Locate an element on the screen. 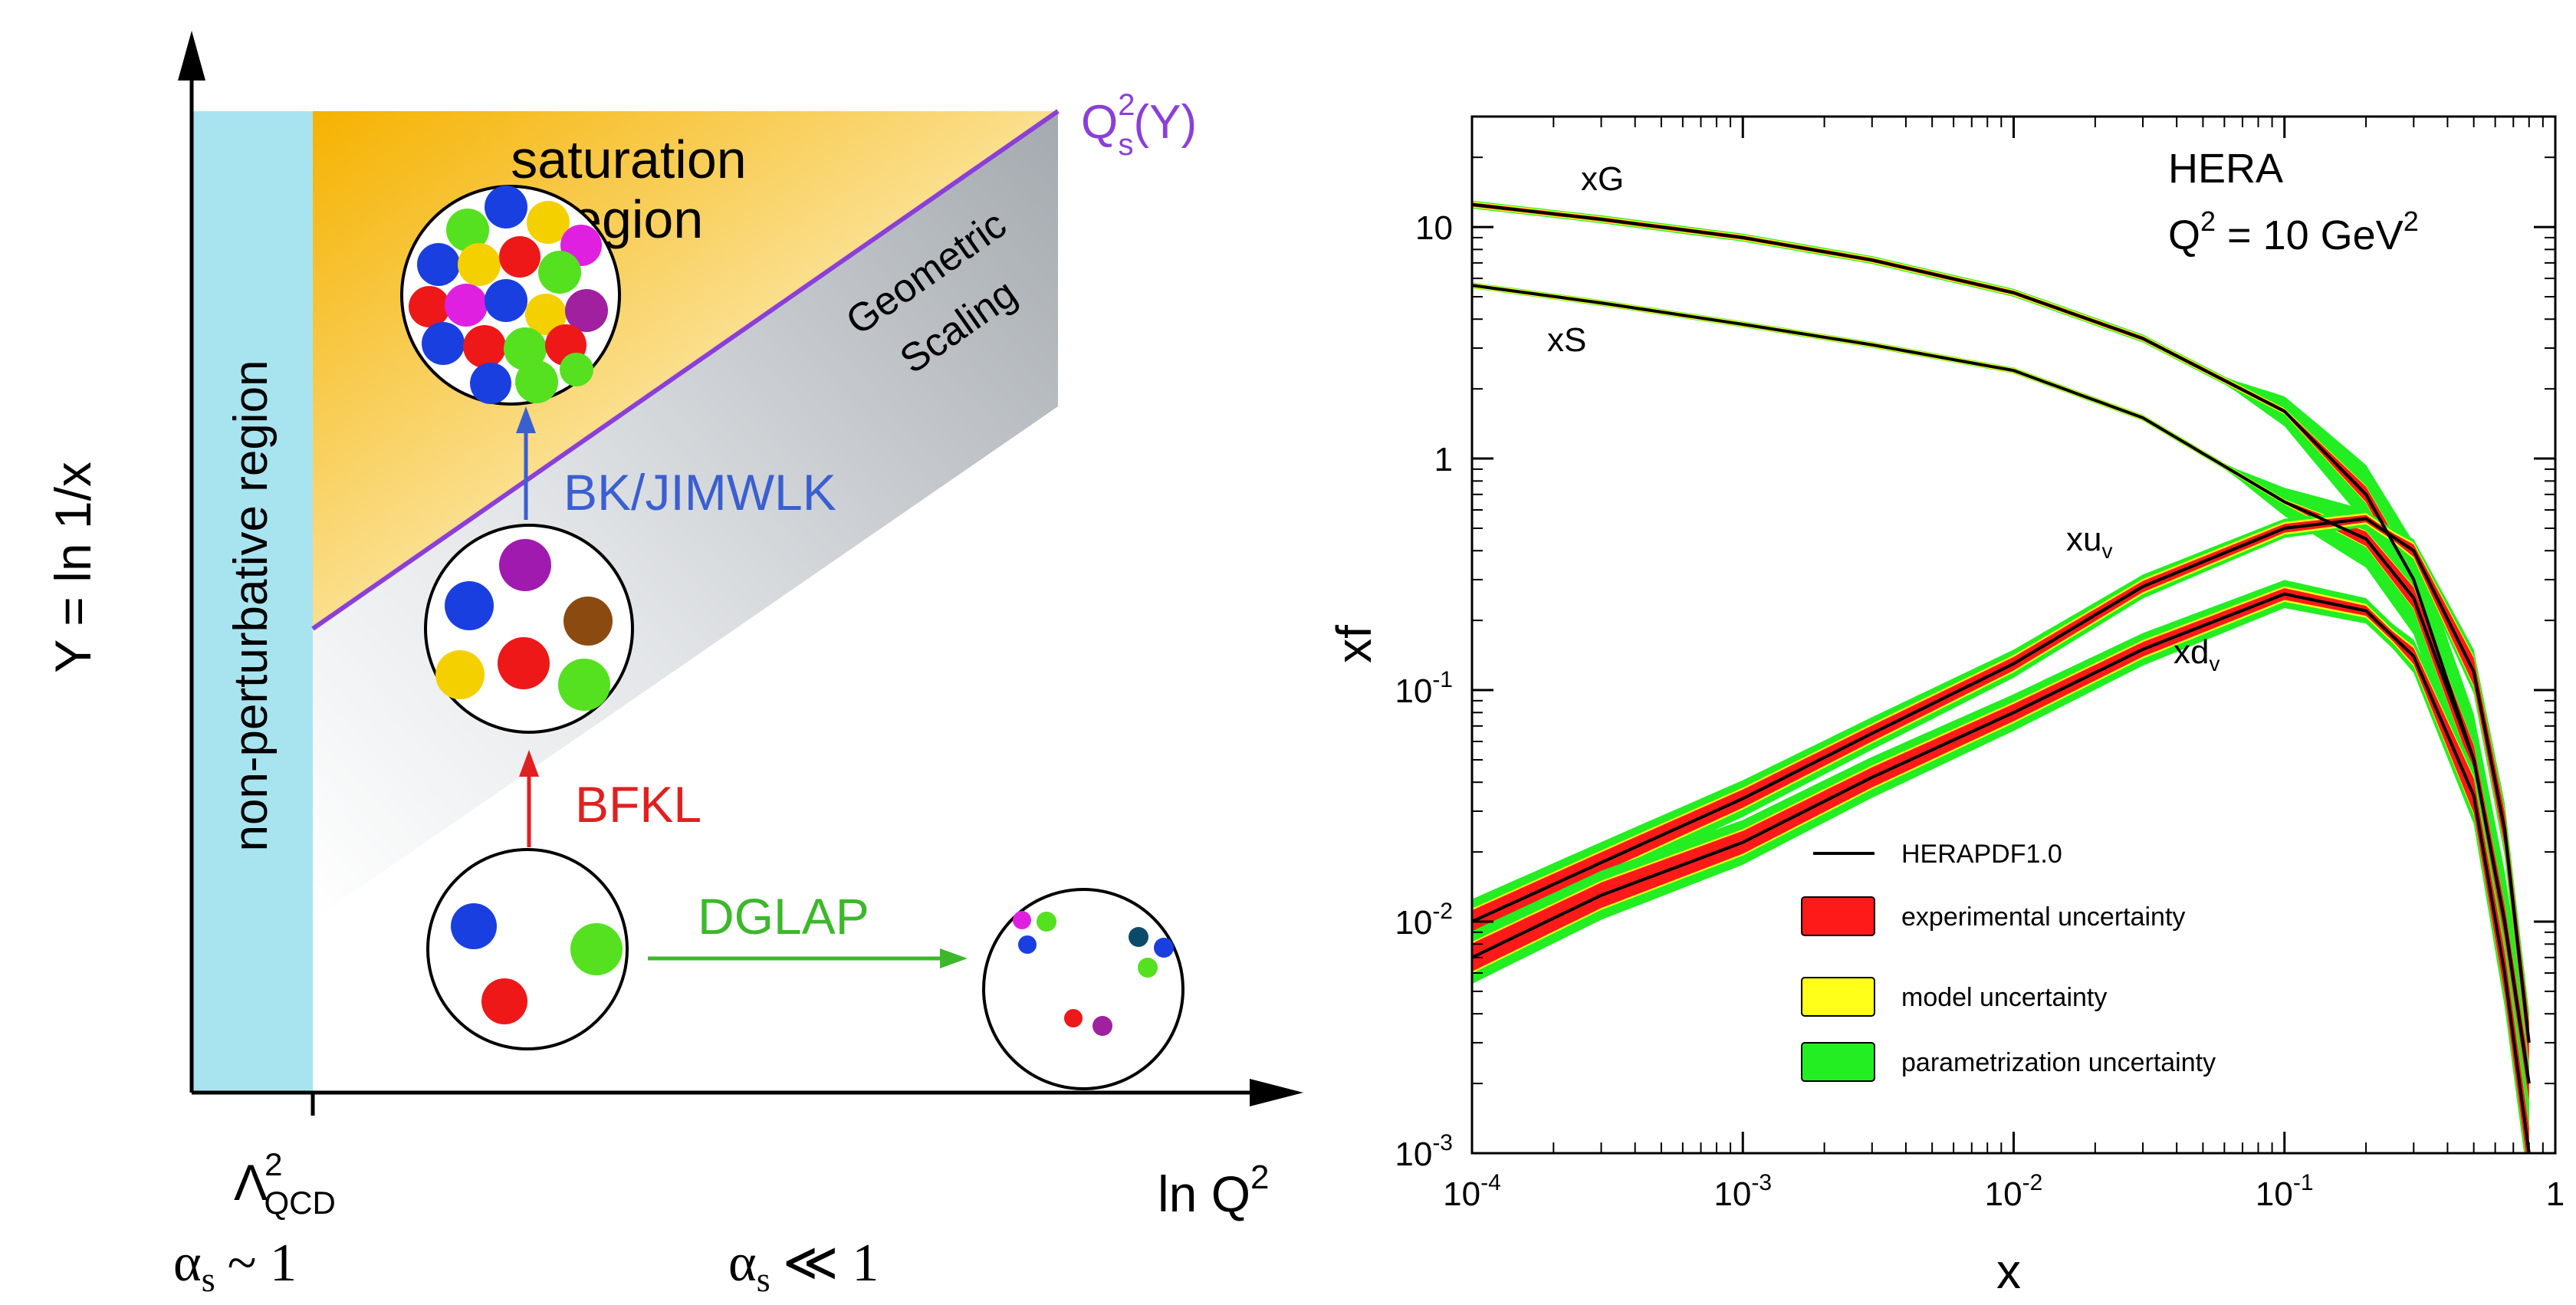  legend-label-parametrization: parametrization uncertainty is located at coordinates (2058, 1062).